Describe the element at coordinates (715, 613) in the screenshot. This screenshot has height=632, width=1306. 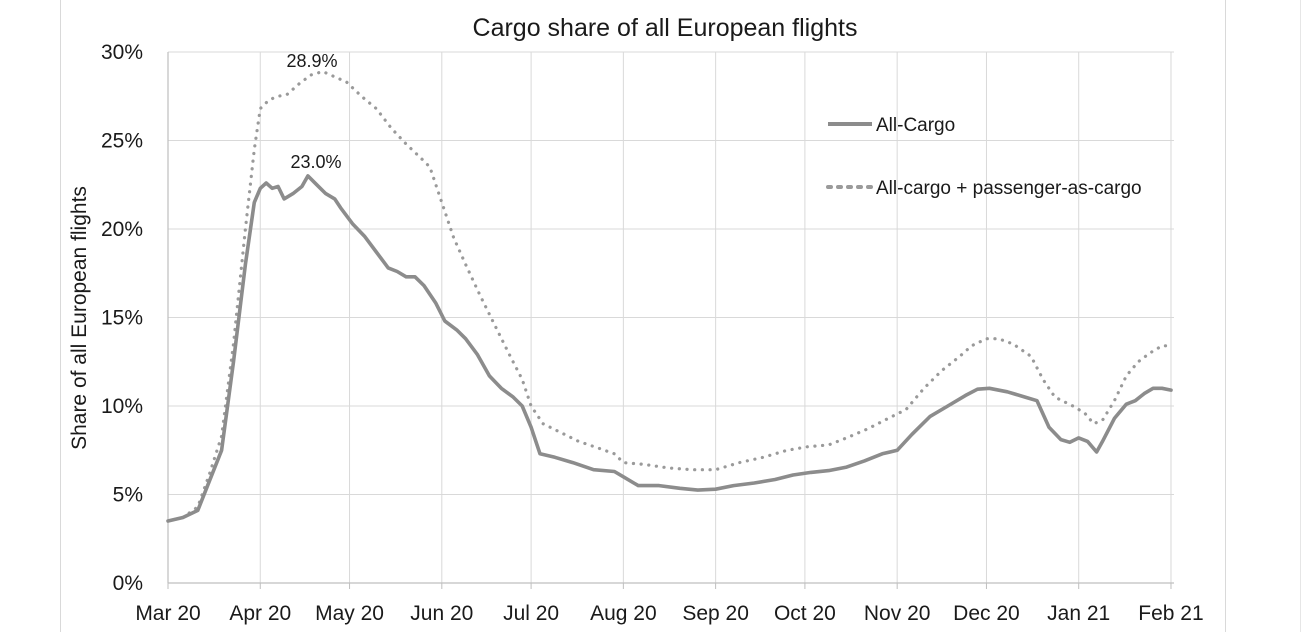
I see `x-tick-label: Sep 20` at that location.